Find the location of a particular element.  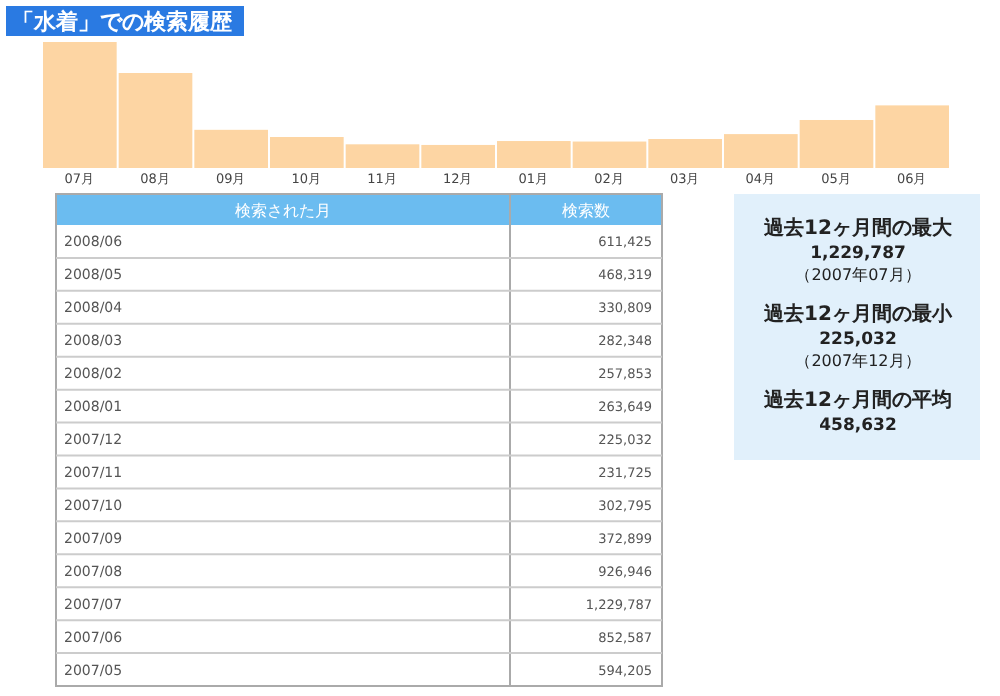

chart-title: 「水着」での検索履歴 is located at coordinates (123, 22).